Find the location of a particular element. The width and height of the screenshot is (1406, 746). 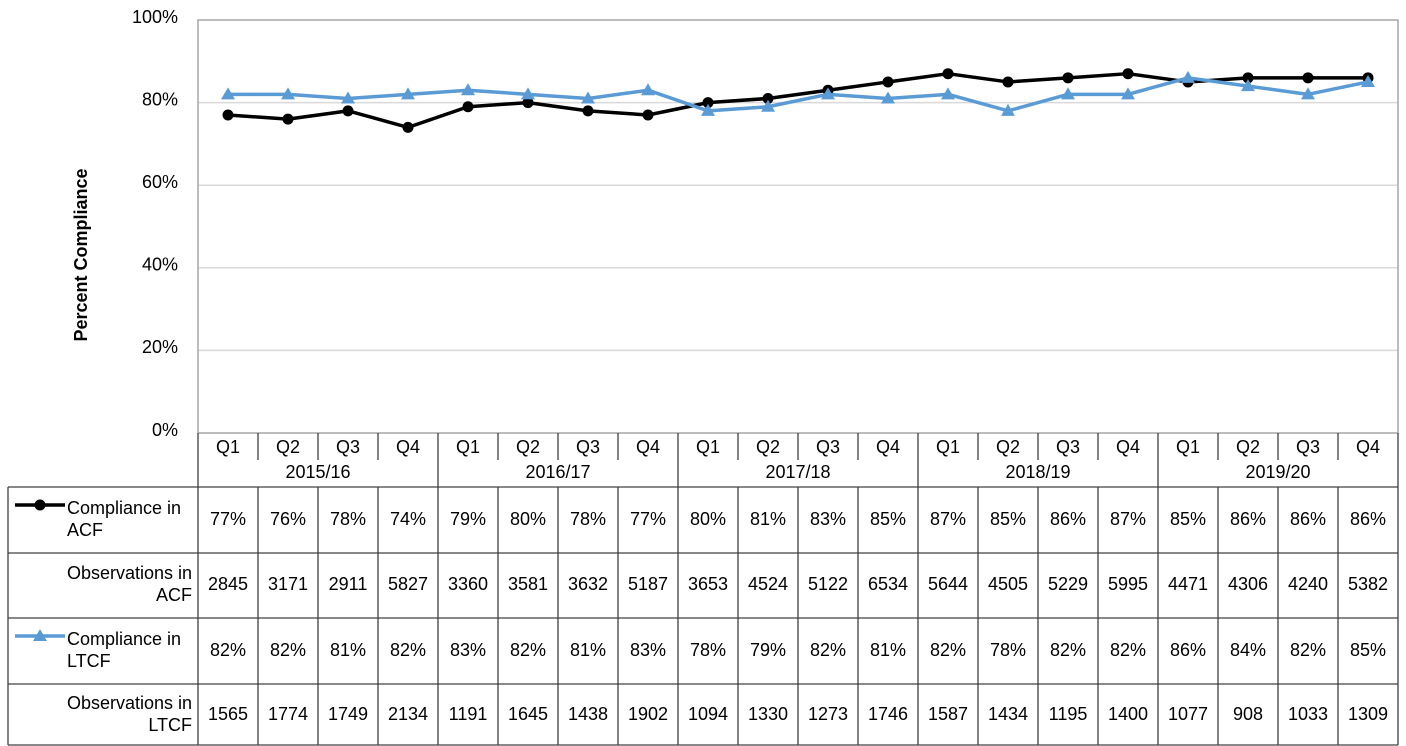

table-cell: 4524 is located at coordinates (768, 584).